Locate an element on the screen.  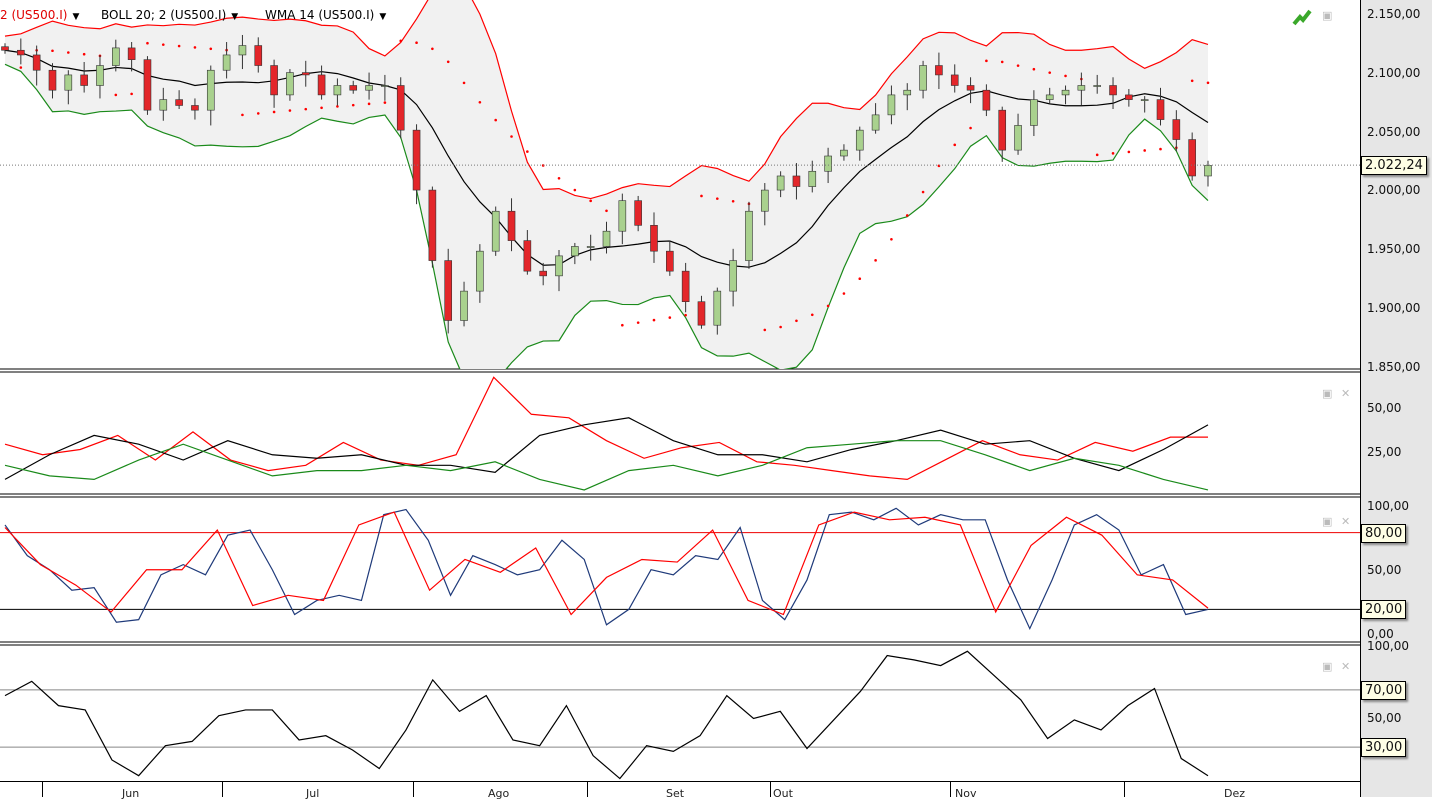
indicator-tick-label: 50,00 is located at coordinates (1384, 408).